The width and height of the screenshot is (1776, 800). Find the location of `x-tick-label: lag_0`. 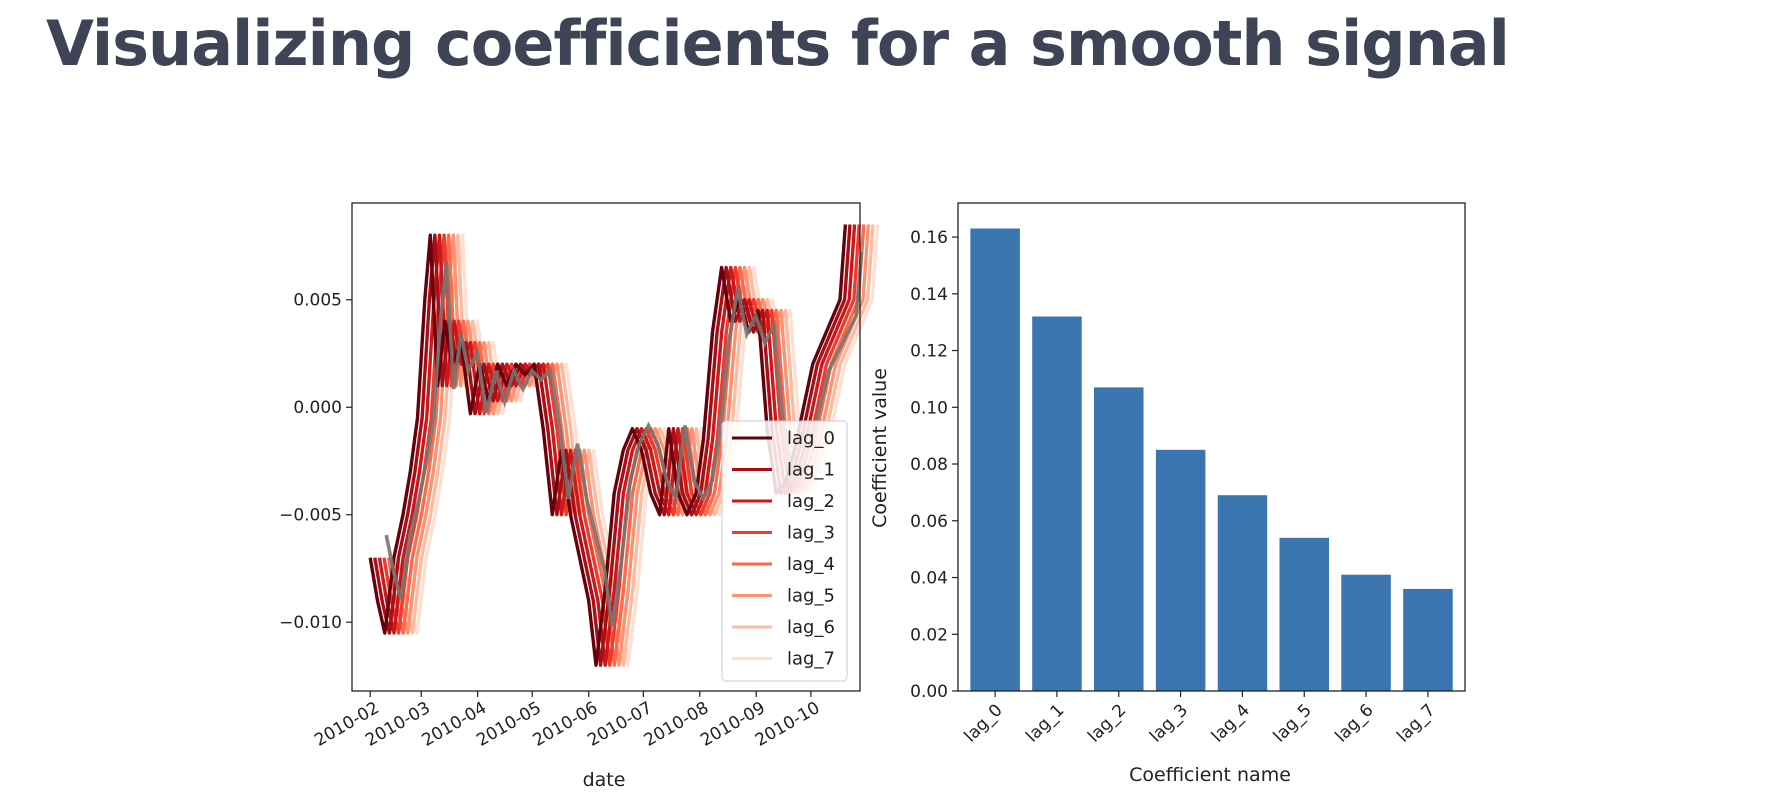

x-tick-label: lag_0 is located at coordinates (983, 723).